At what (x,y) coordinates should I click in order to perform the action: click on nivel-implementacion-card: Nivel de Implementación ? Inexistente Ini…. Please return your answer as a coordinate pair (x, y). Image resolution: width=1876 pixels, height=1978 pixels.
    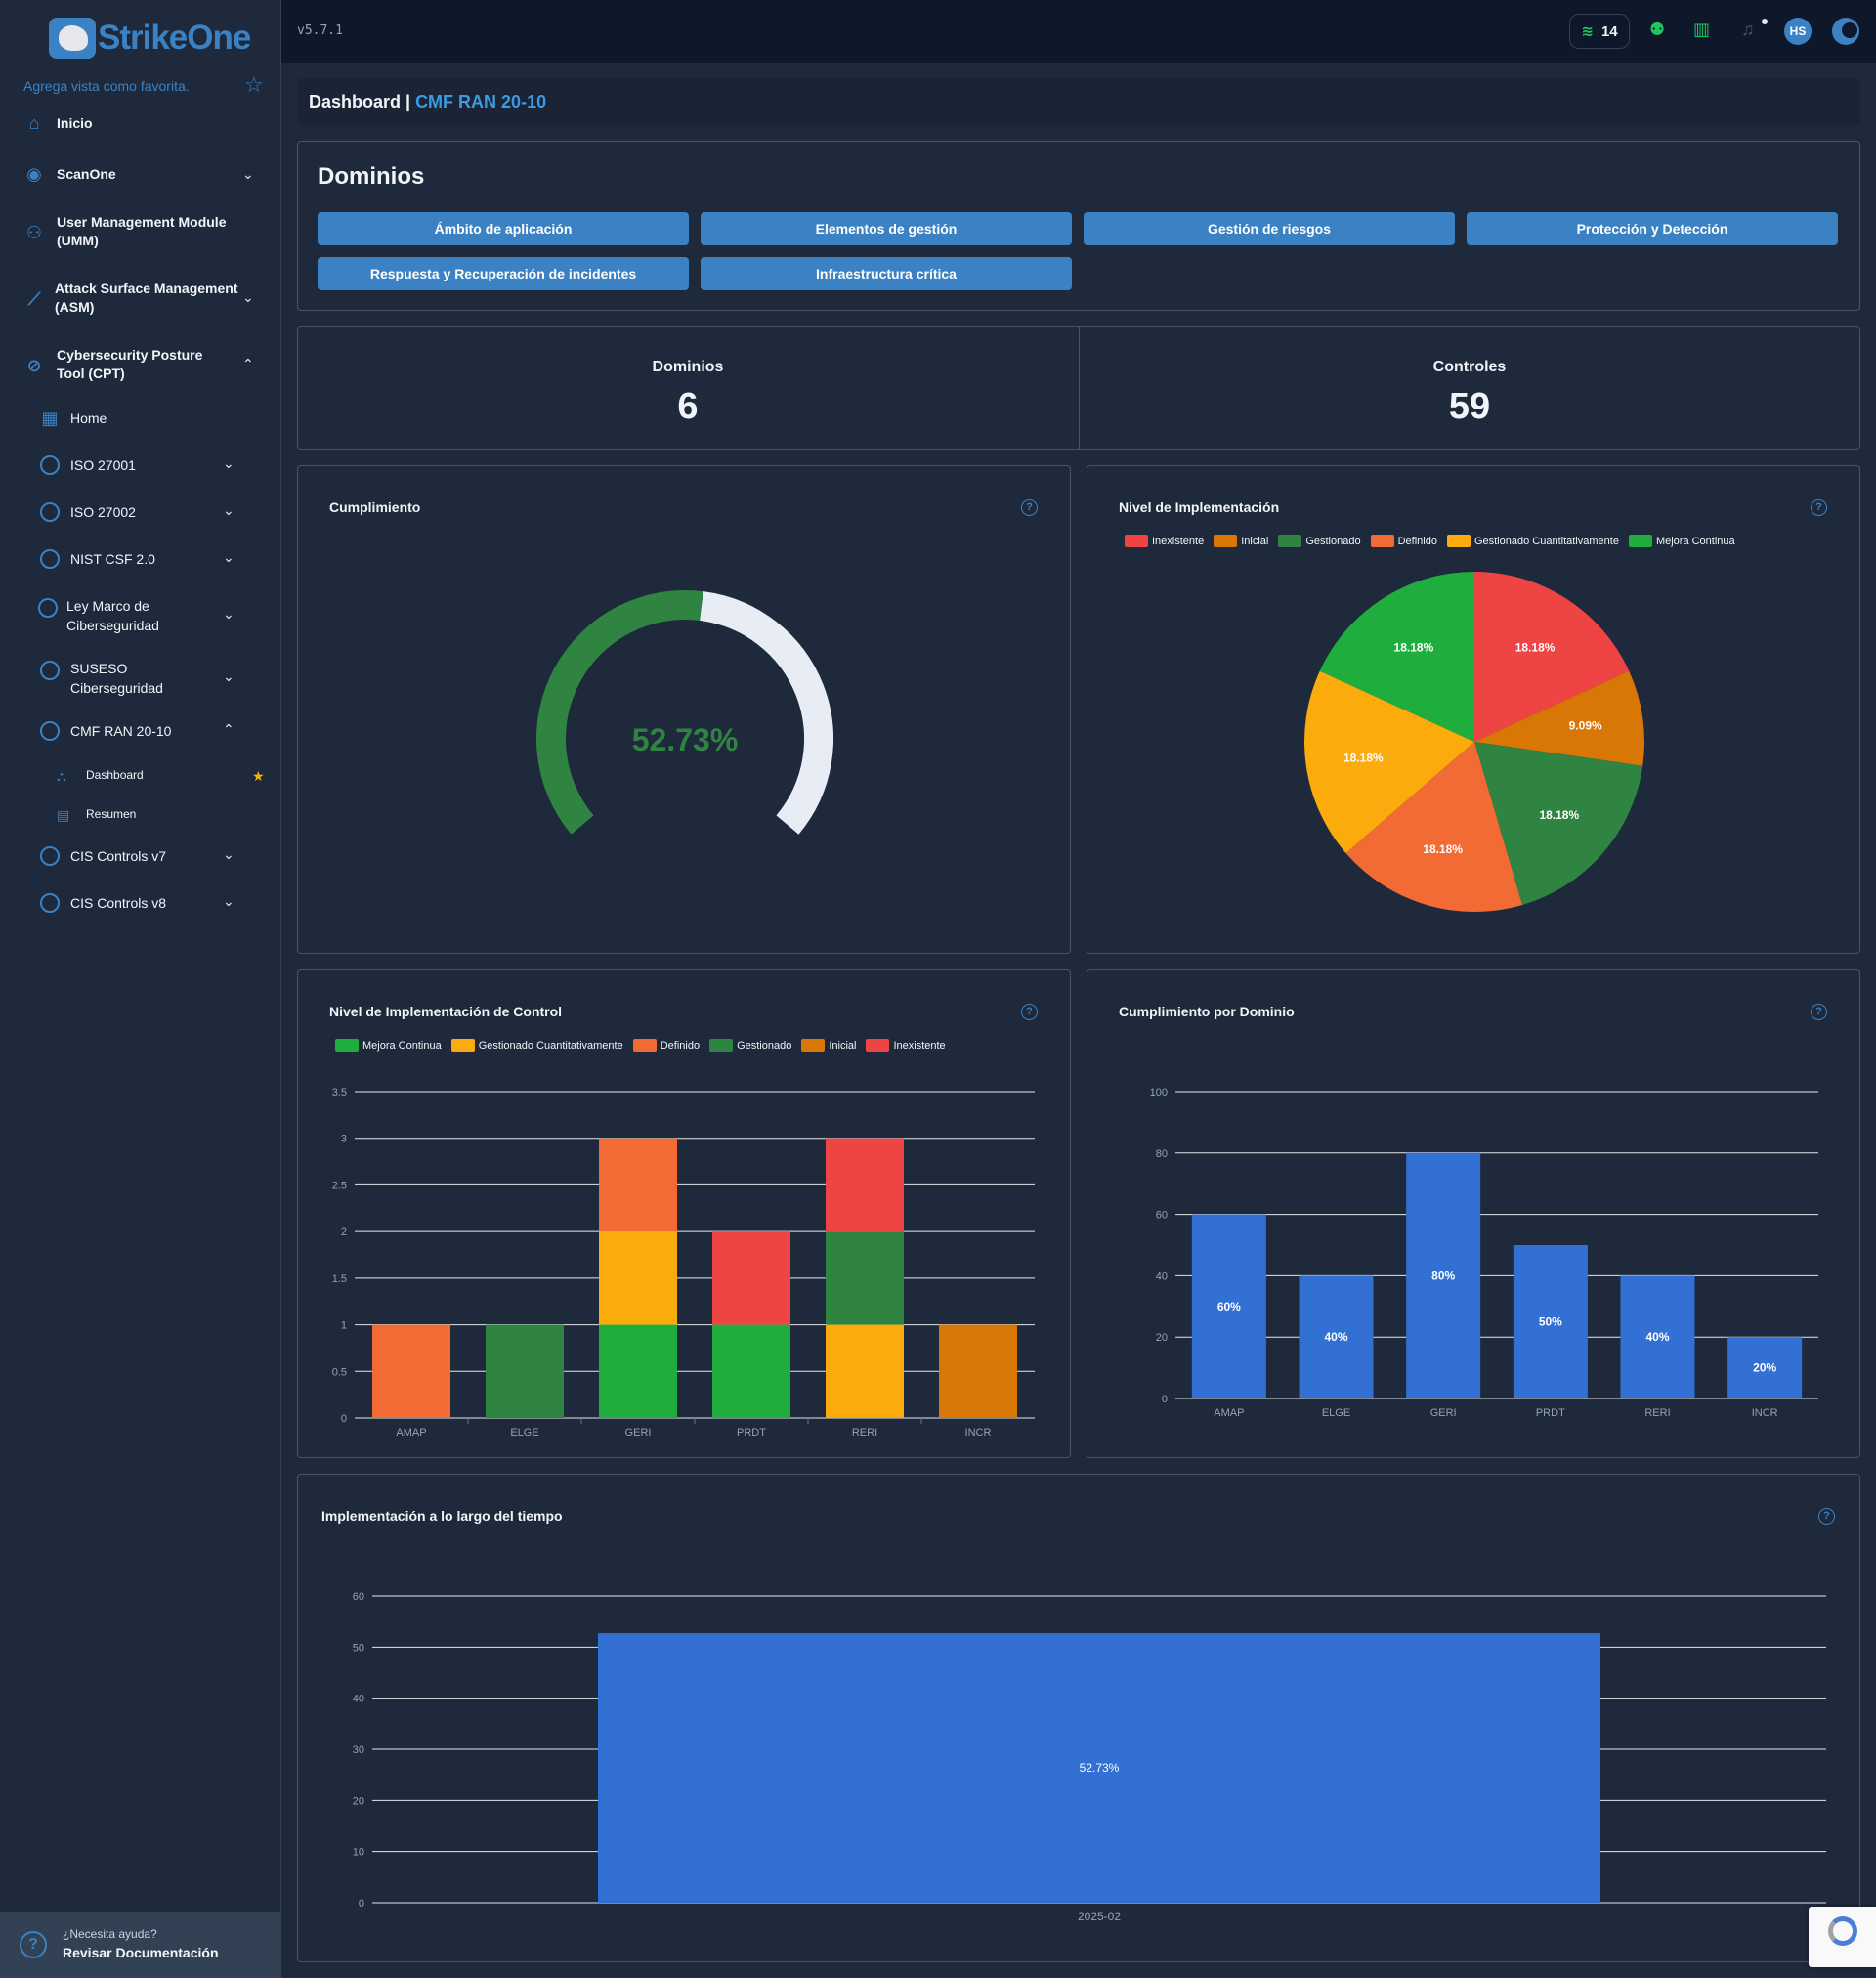
    Looking at the image, I should click on (1473, 709).